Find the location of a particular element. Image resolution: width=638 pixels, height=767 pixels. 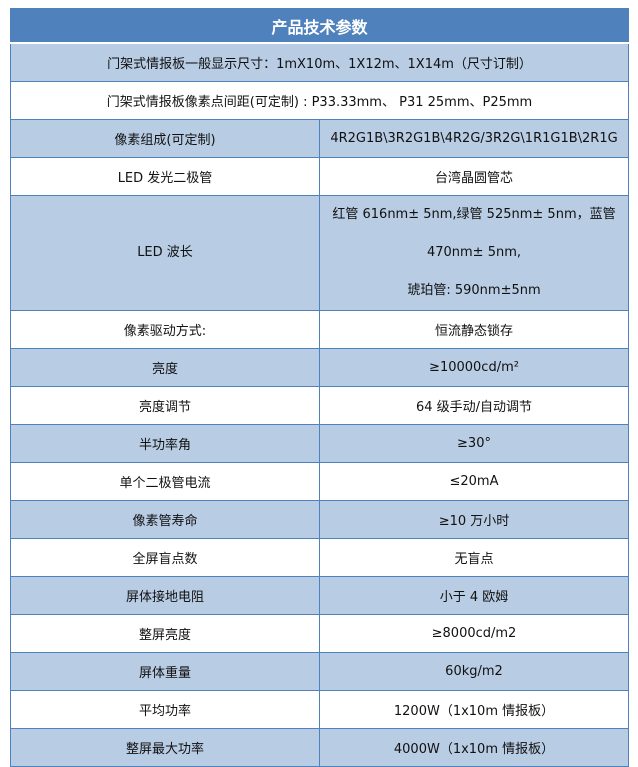

row-value: ≥10000cd/m² is located at coordinates (474, 367).